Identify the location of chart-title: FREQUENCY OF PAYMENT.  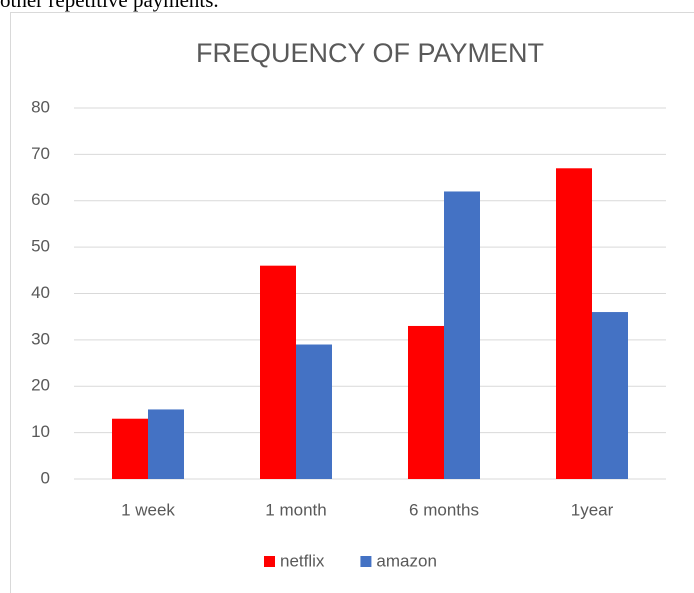
(370, 53).